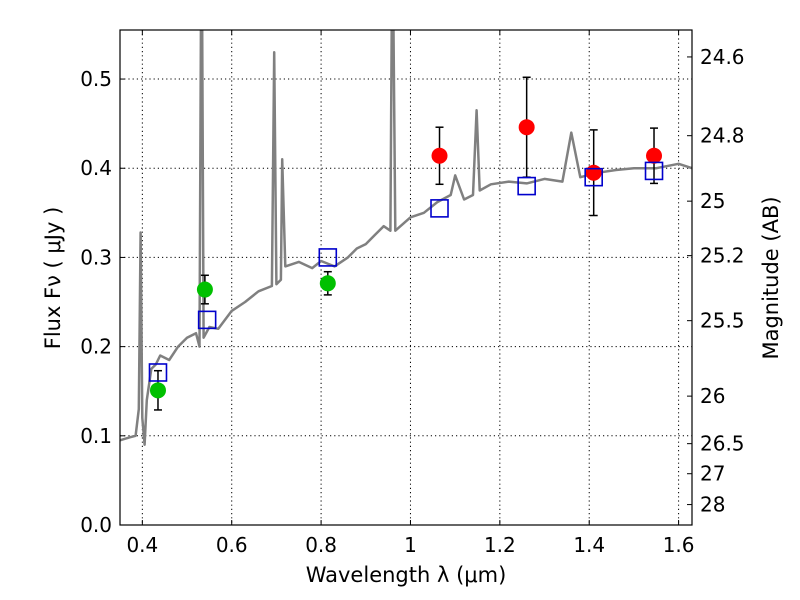 The image size is (800, 600). I want to click on x-tick-label: 1, so click(410, 545).